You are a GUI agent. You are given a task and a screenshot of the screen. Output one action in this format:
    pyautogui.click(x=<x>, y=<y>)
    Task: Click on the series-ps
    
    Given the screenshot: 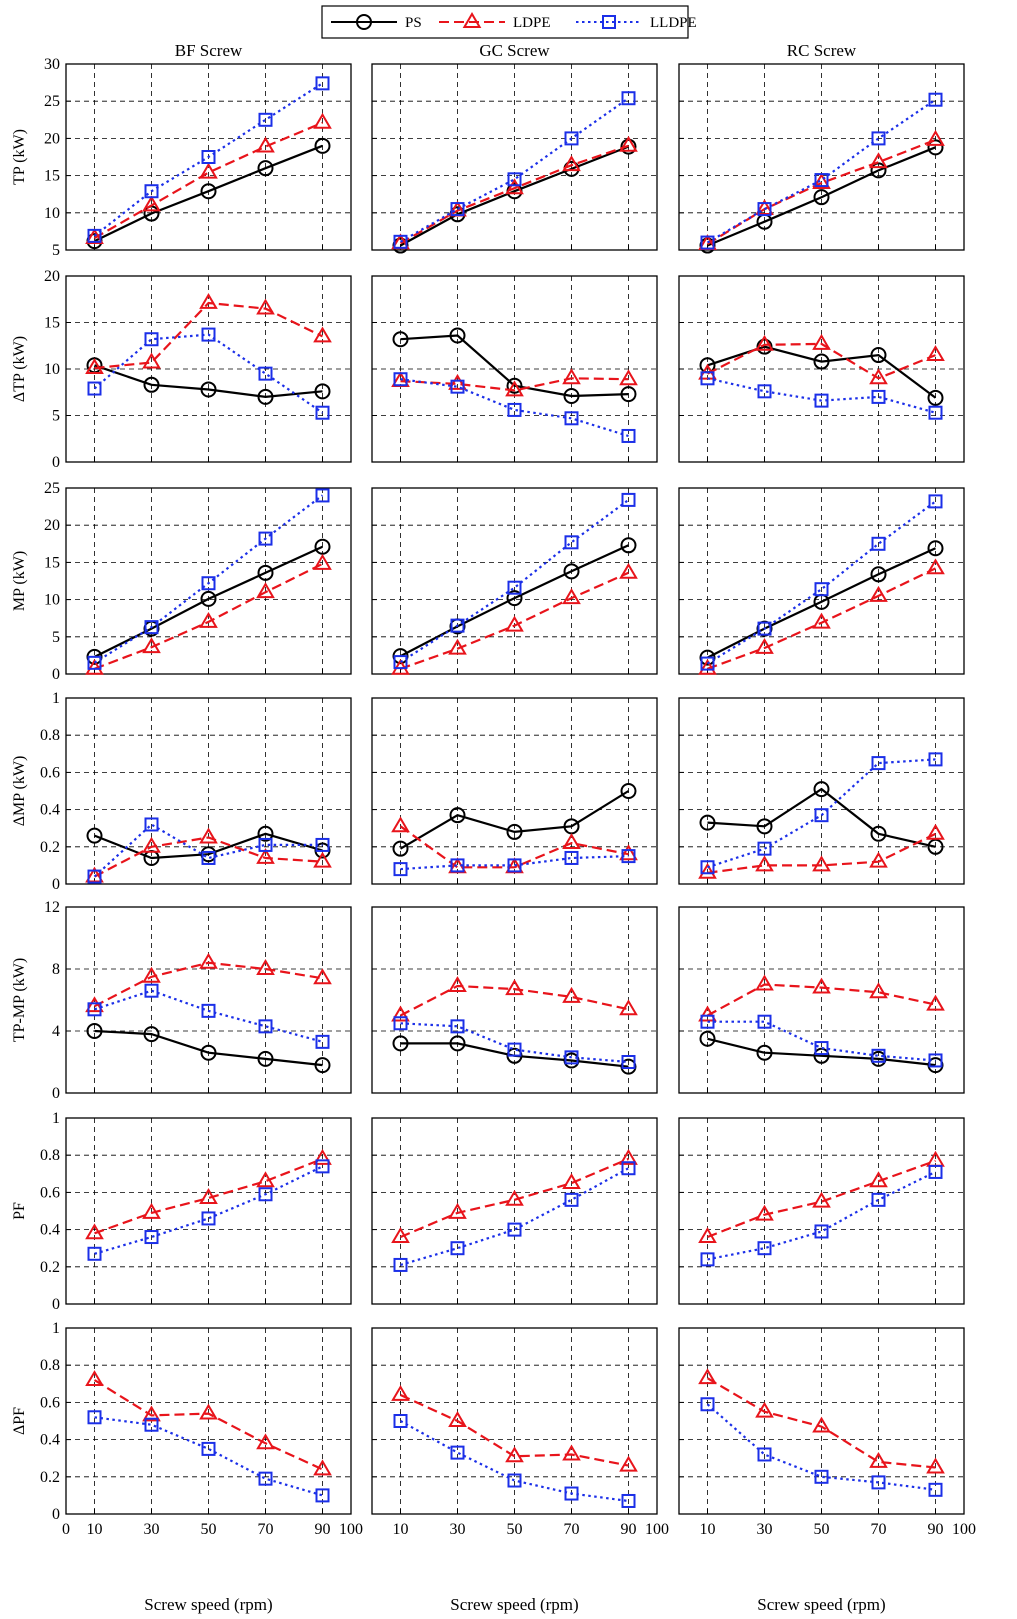 What is the action you would take?
    pyautogui.click(x=514, y=820)
    